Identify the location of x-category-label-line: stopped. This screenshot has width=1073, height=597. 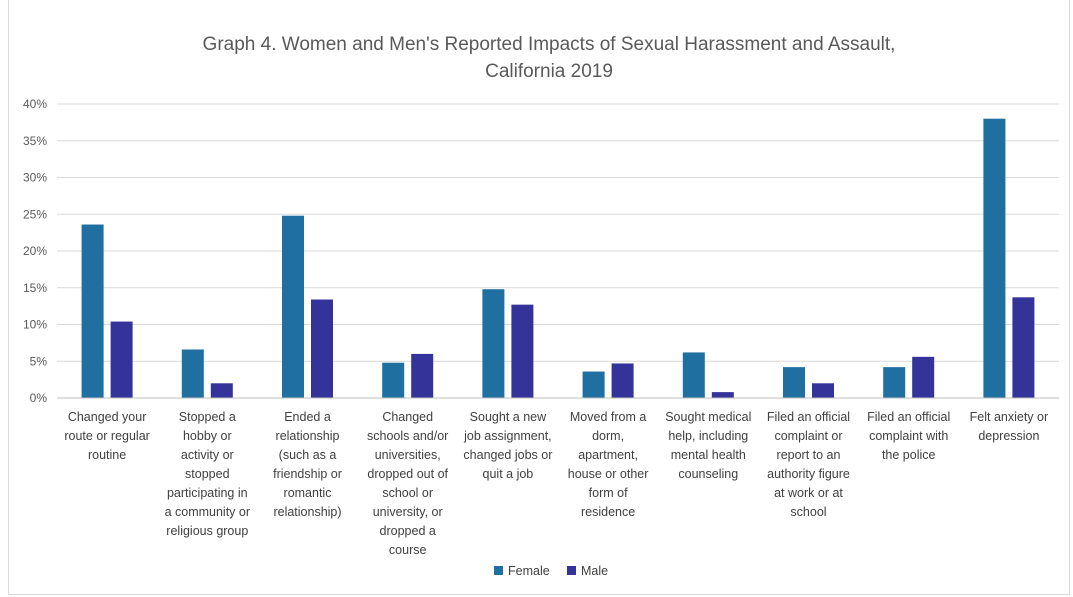
(207, 474).